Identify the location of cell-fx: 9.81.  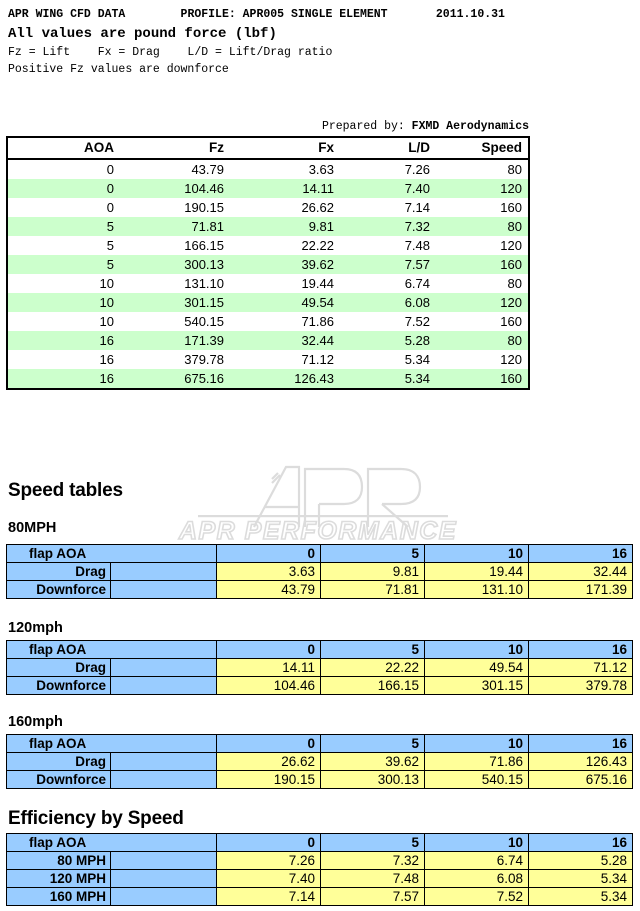
(285, 226).